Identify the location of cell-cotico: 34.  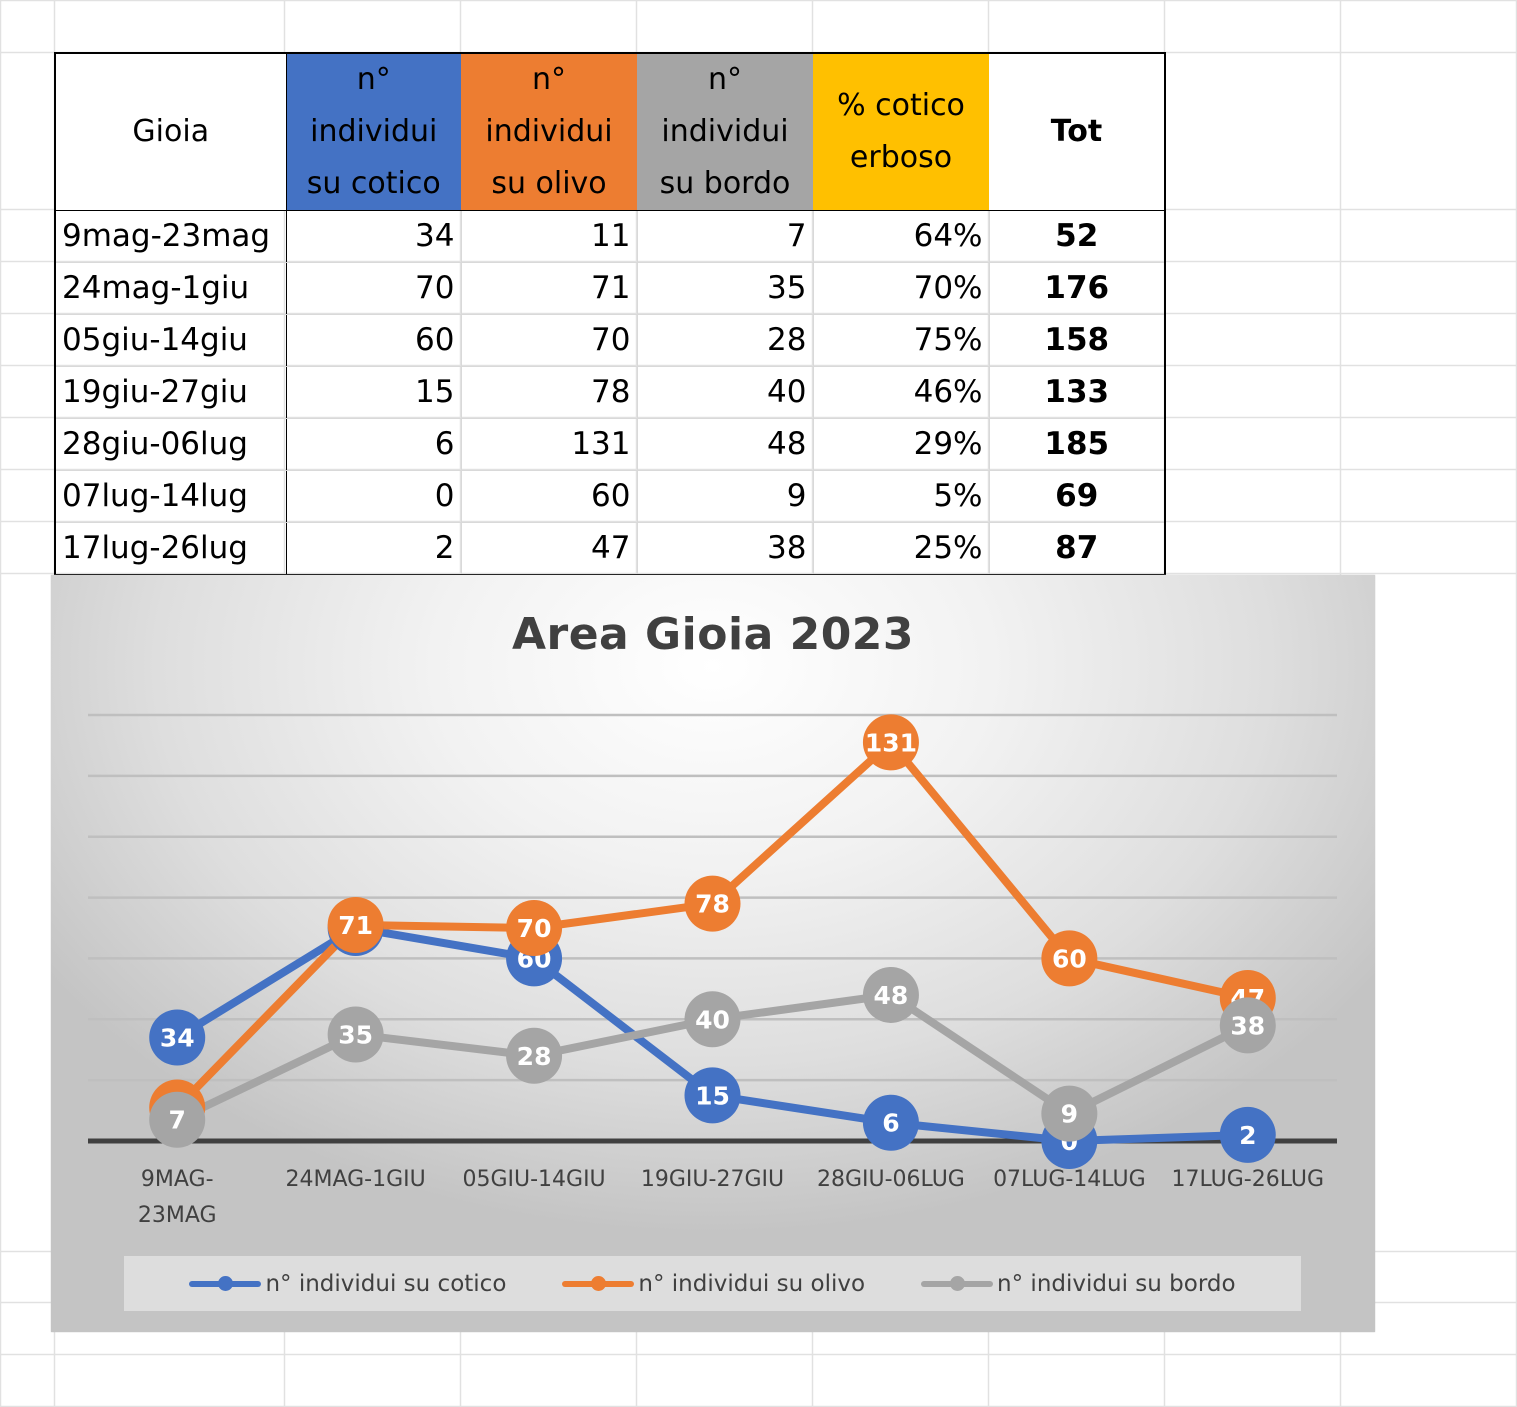
(374, 236).